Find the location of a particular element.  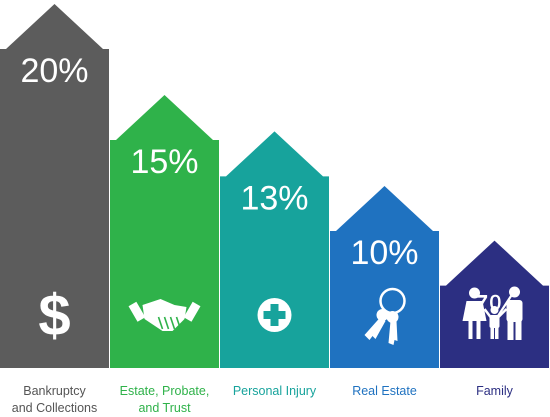

family-icon is located at coordinates (492, 313).